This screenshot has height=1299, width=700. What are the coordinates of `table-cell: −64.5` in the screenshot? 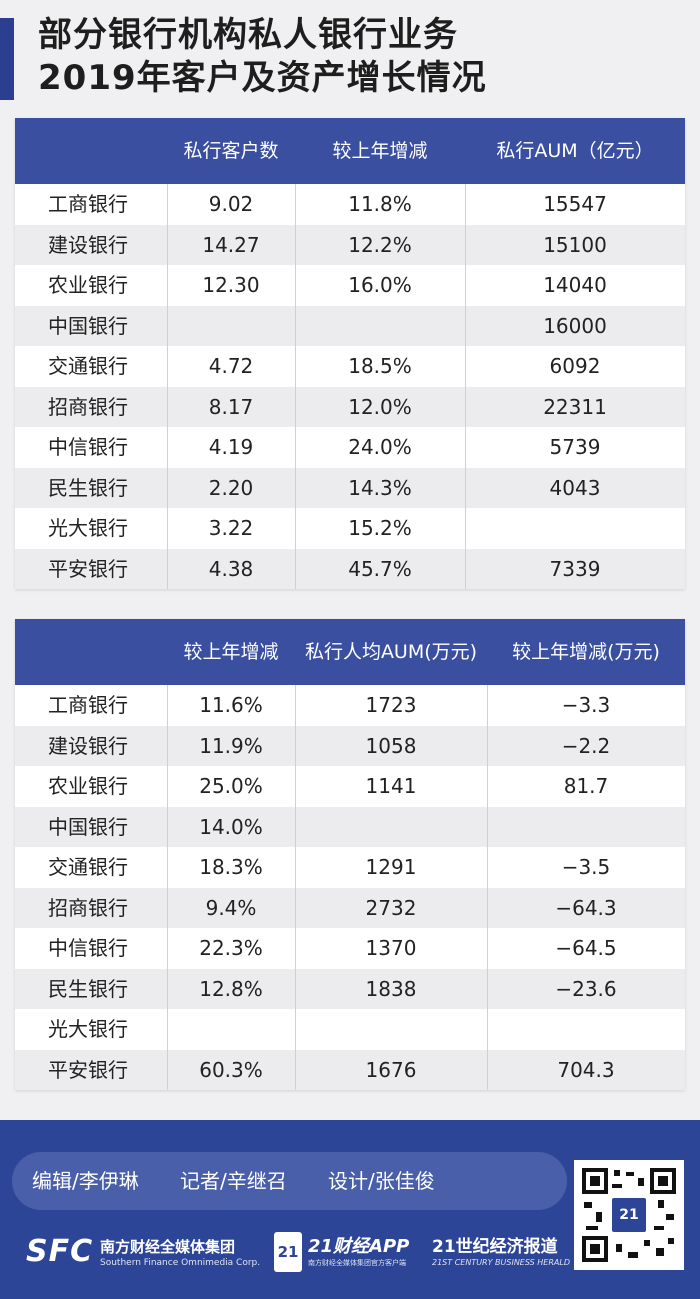 It's located at (586, 948).